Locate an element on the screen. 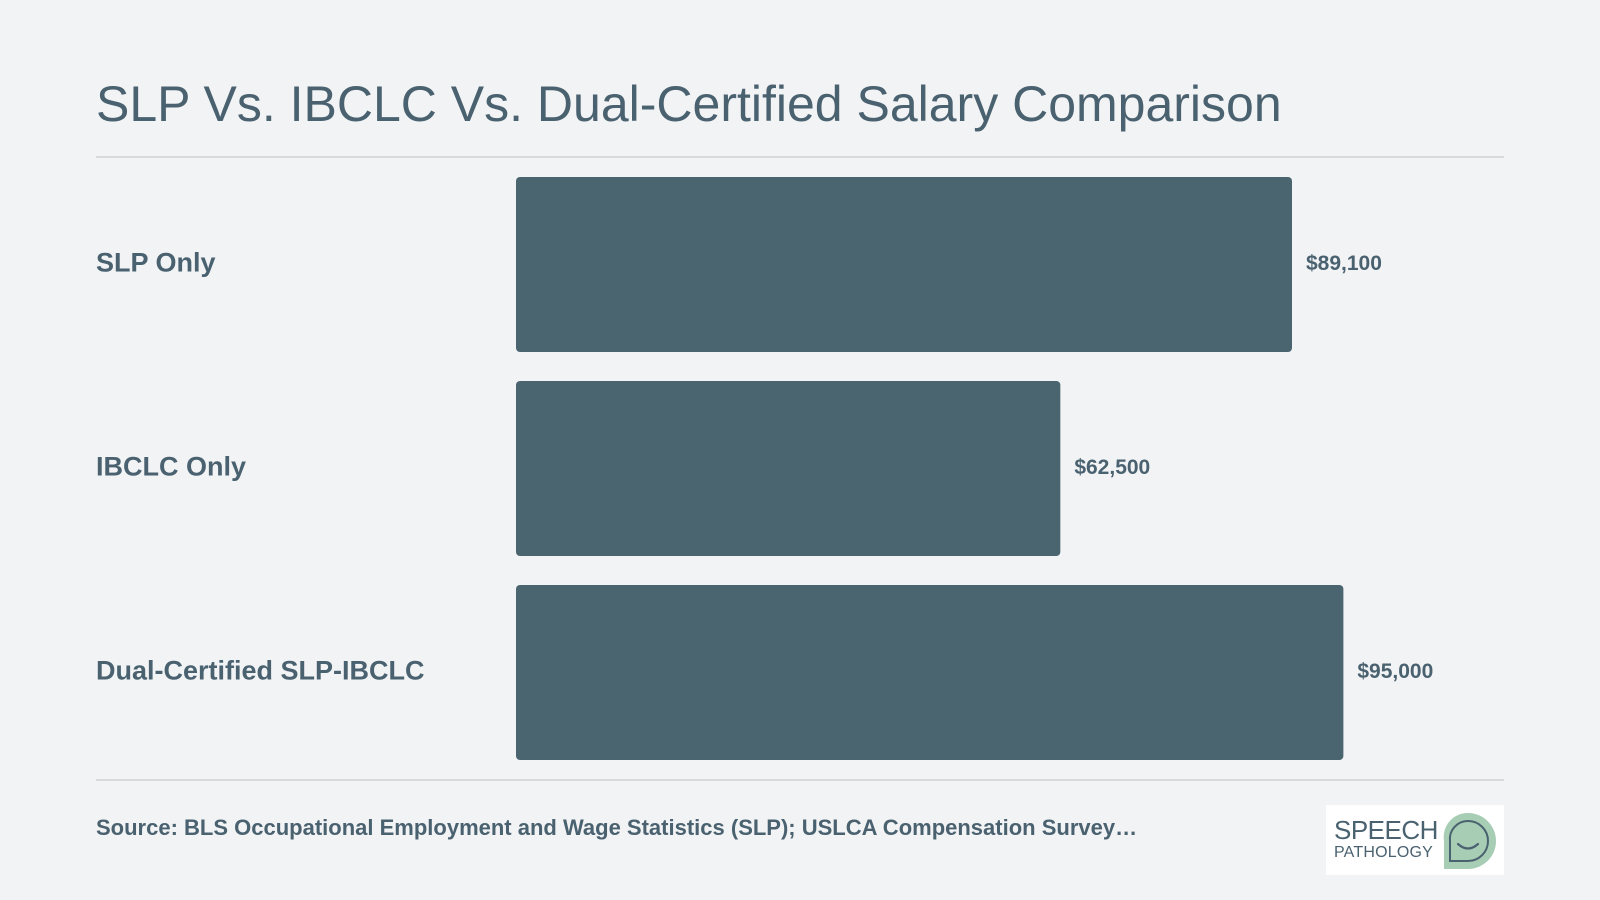 Image resolution: width=1600 pixels, height=900 pixels. top-divider is located at coordinates (800, 157).